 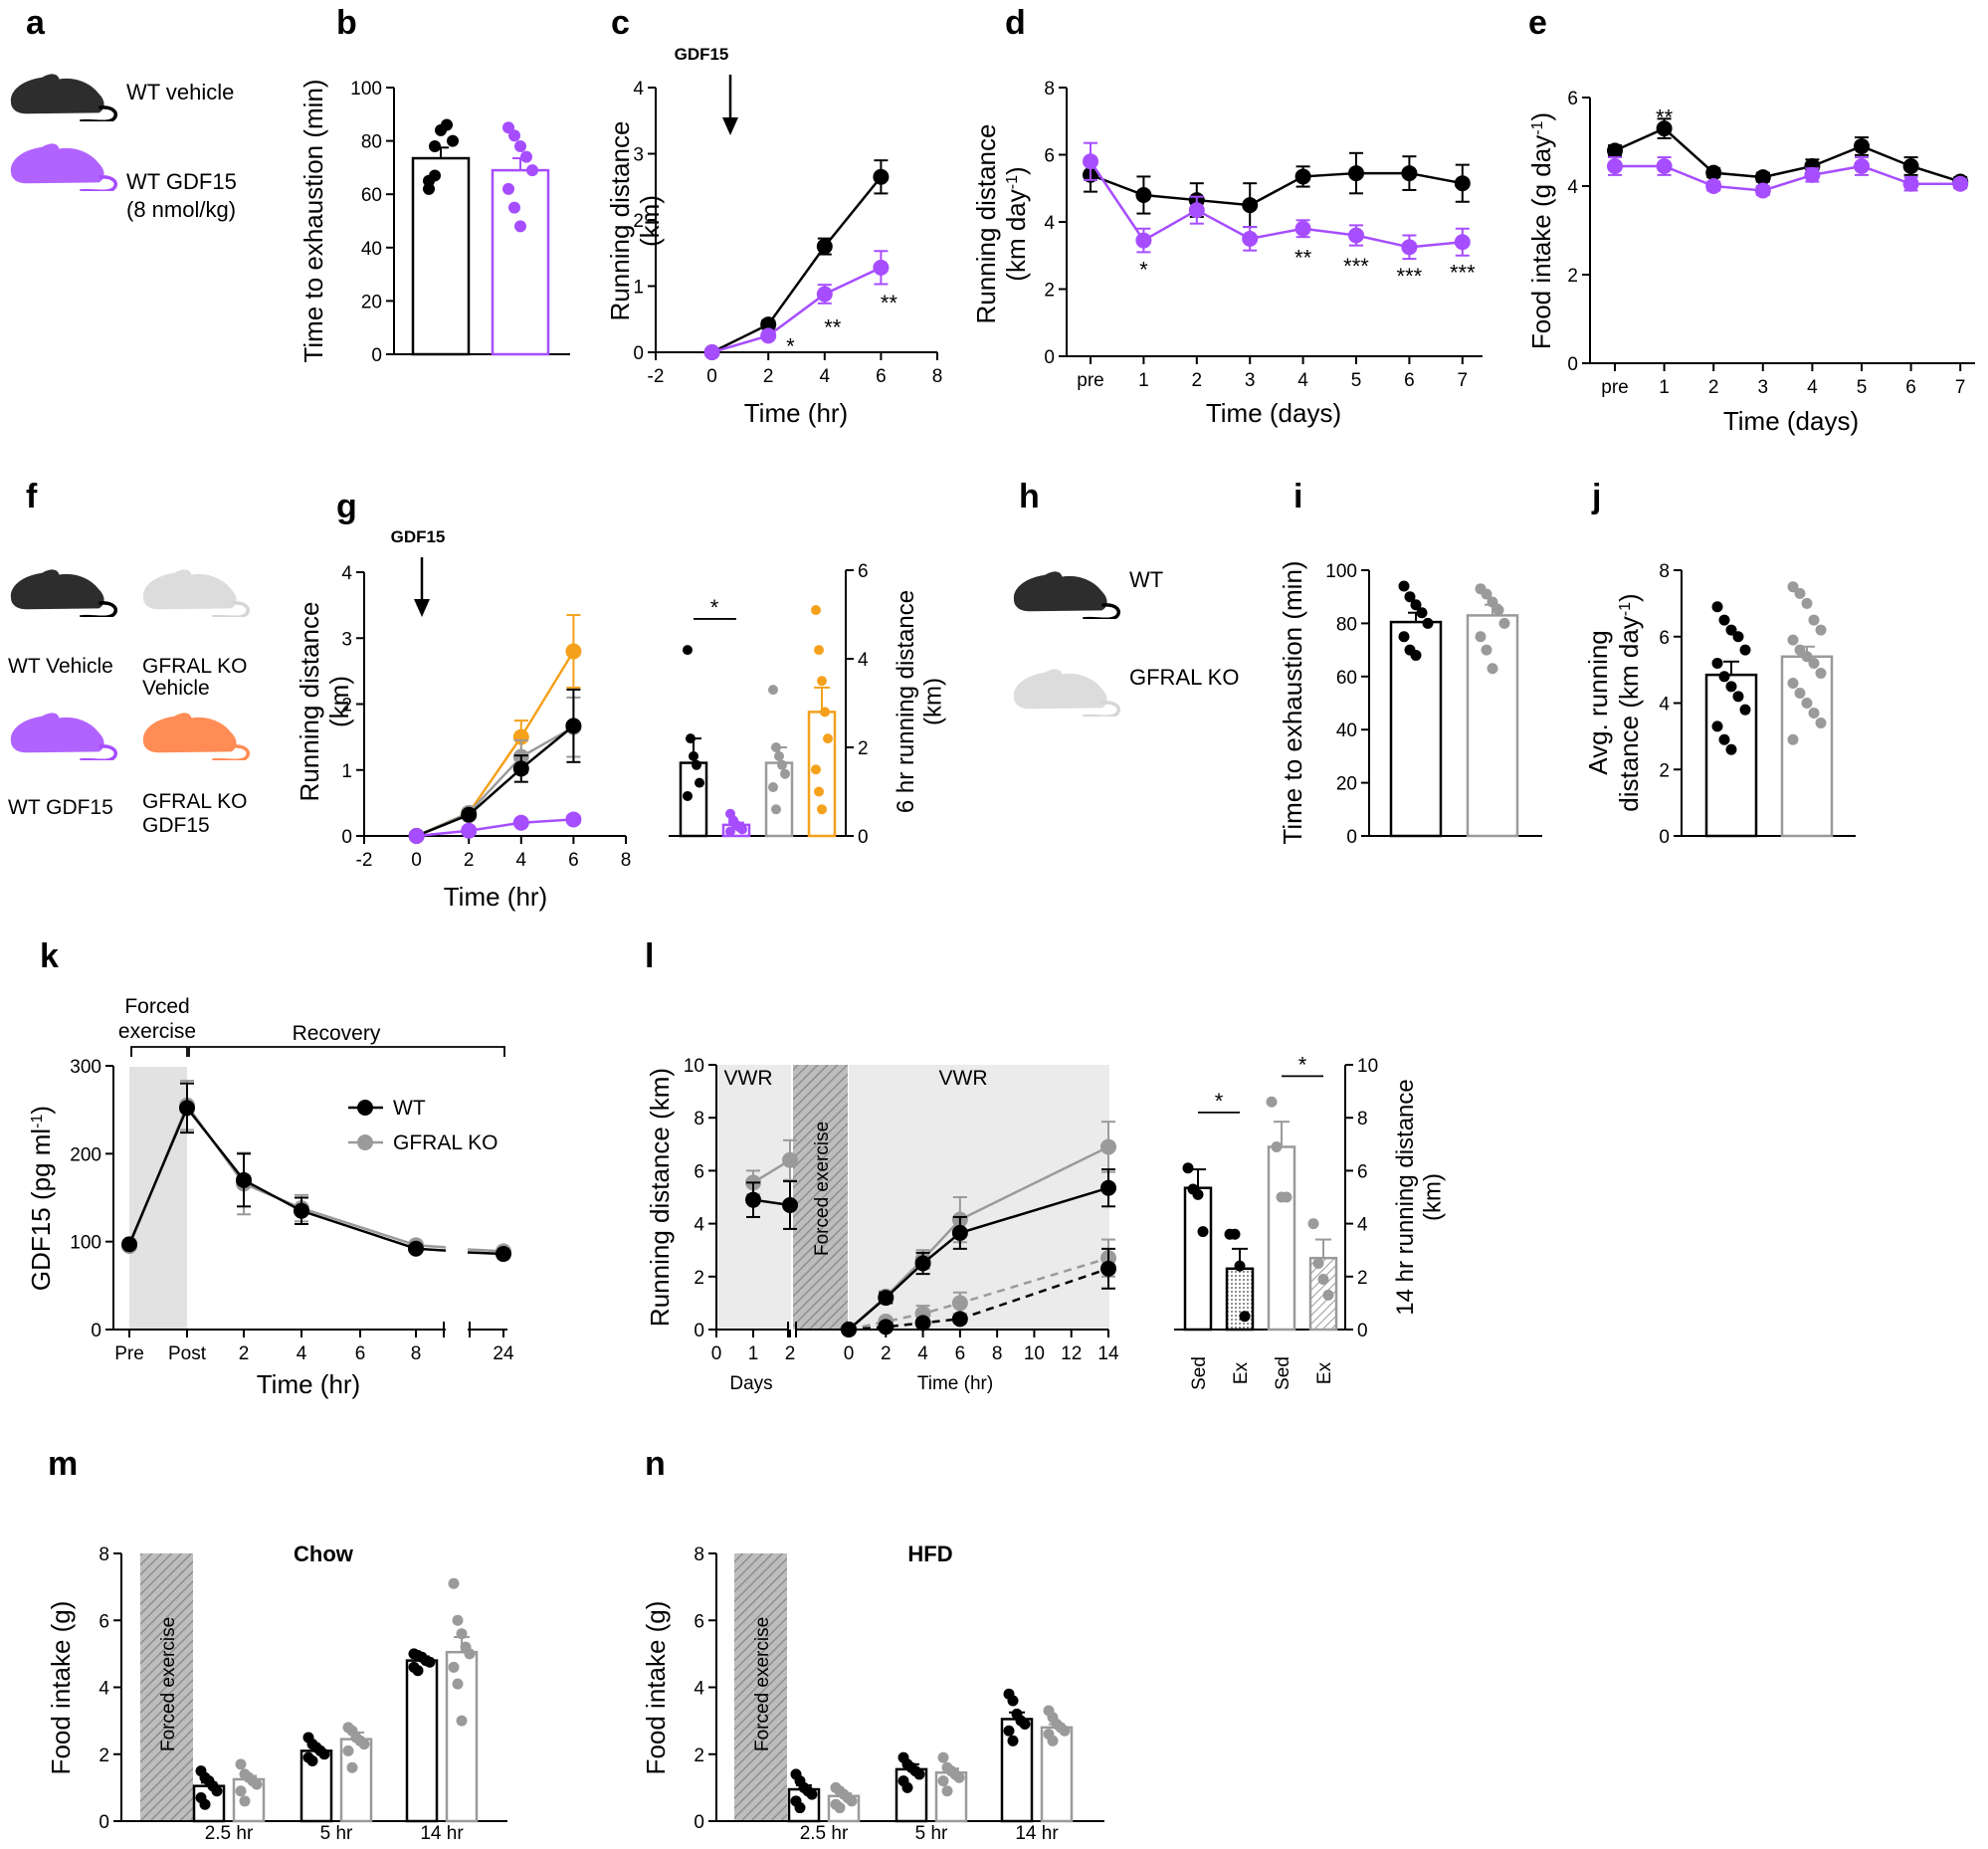 I want to click on m-title: Chow, so click(x=324, y=1553).